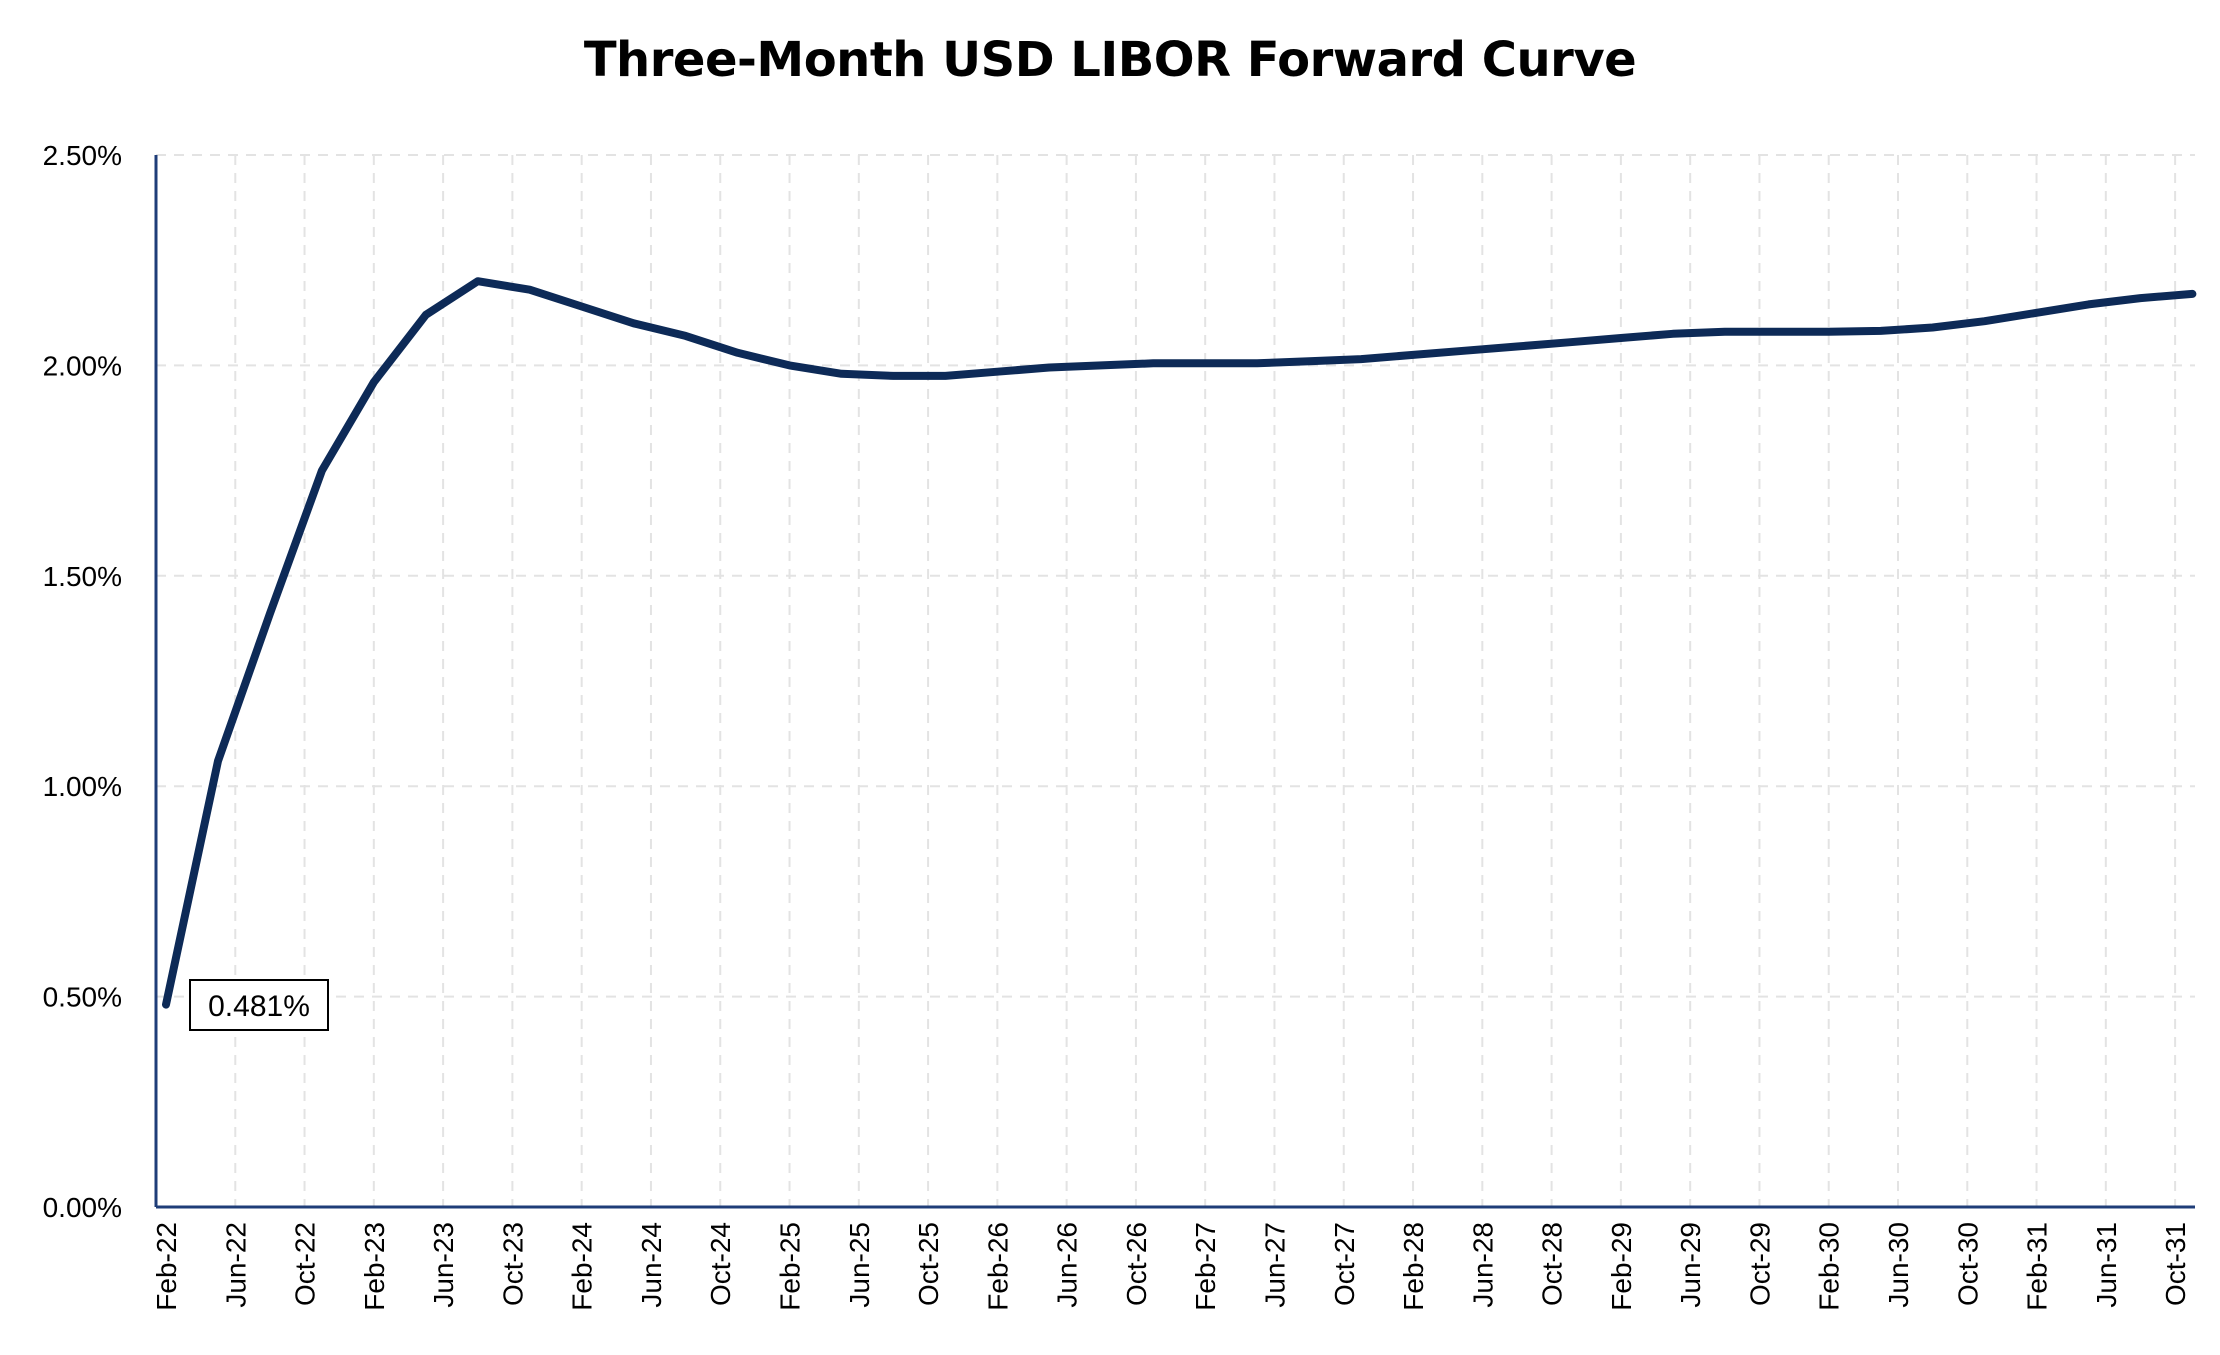 The image size is (2220, 1355). Describe the element at coordinates (82, 681) in the screenshot. I see `y-axis-tick-labels: 0.00% 0.50% 1.00% 1.50% 2.00% 2.50%` at that location.